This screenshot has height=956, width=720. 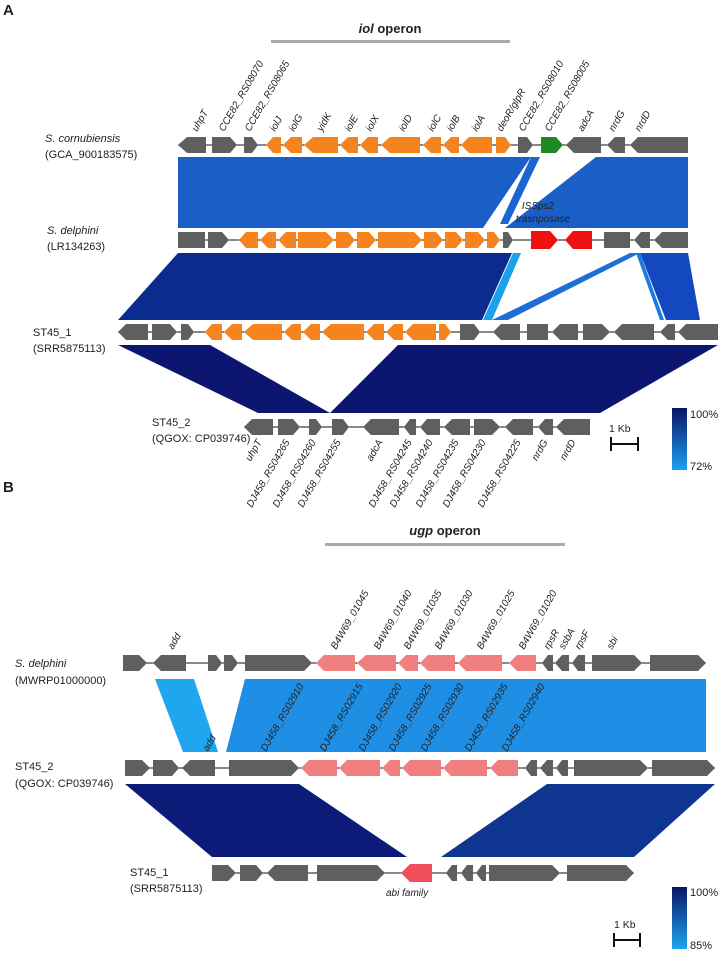 I want to click on legend-b-min: 85%, so click(x=701, y=946).